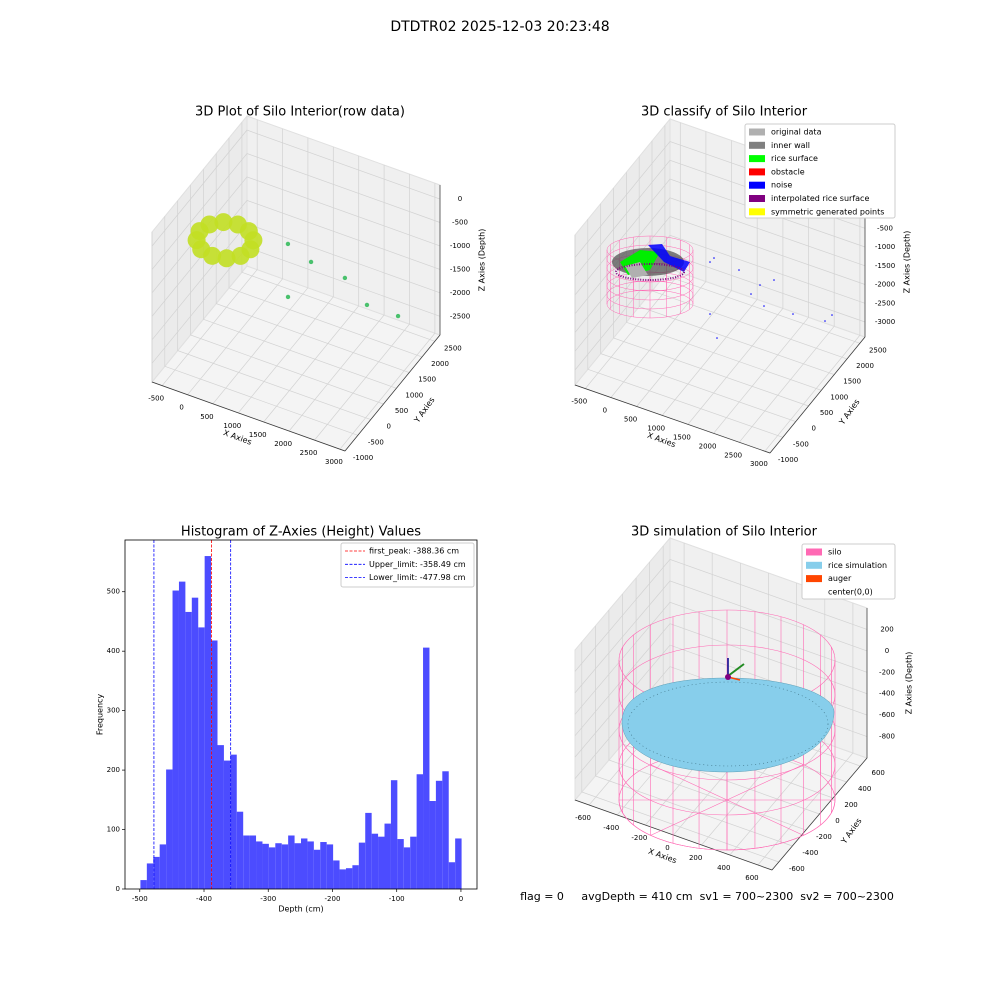 This screenshot has height=1000, width=1000. What do you see at coordinates (309, 453) in the screenshot?
I see `x-tick-label: 2500` at bounding box center [309, 453].